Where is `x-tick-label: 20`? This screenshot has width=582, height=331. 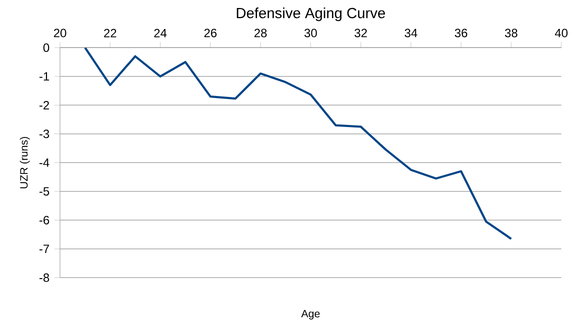
x-tick-label: 20 is located at coordinates (60, 33).